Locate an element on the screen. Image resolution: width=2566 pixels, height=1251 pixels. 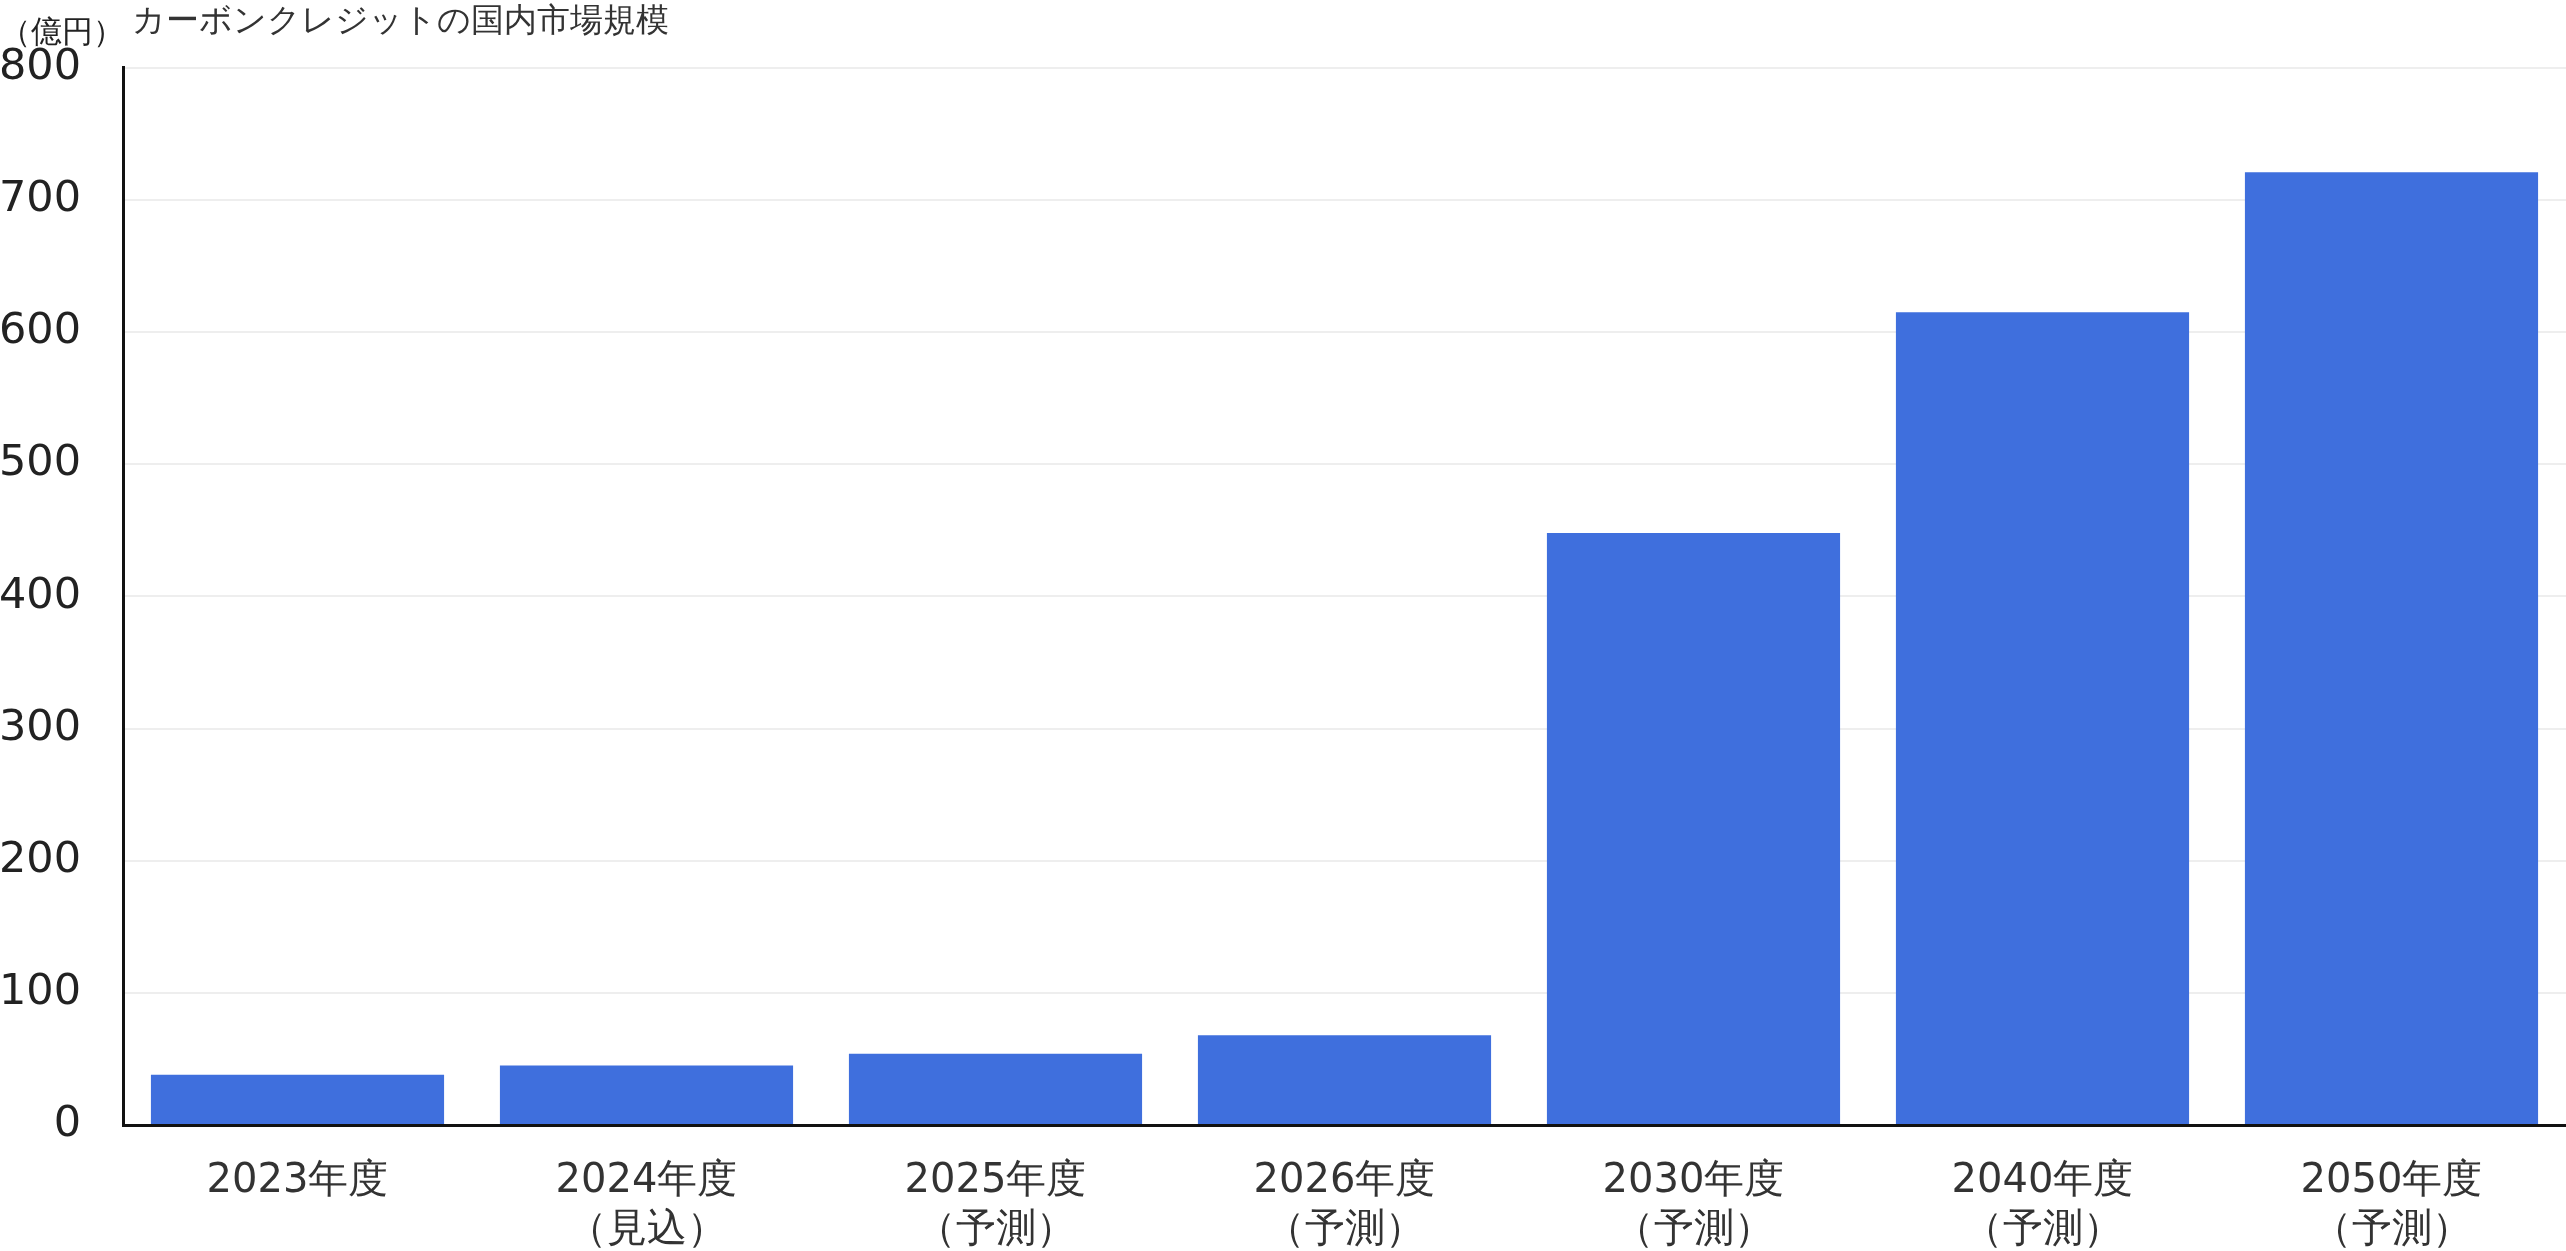
x-tick-label: 2040年度（予測） is located at coordinates (2042, 1202).